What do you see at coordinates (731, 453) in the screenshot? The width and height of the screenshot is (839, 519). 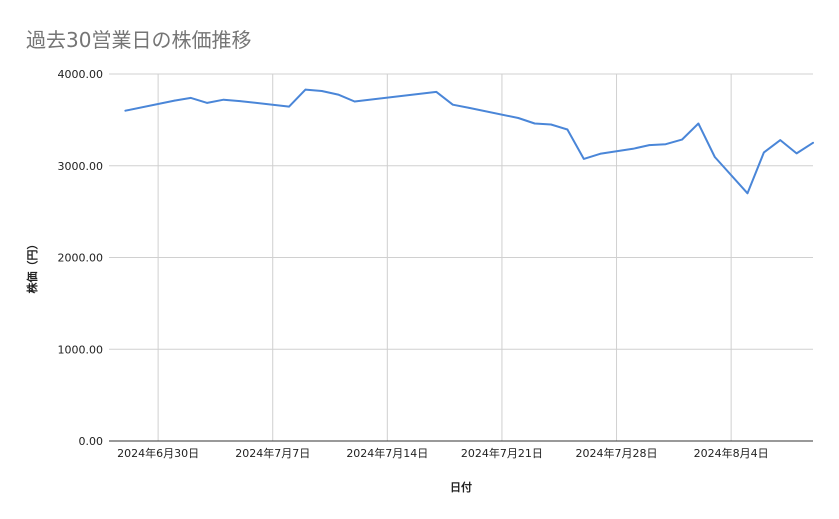 I see `x-tick-label: 2024年8月4日` at bounding box center [731, 453].